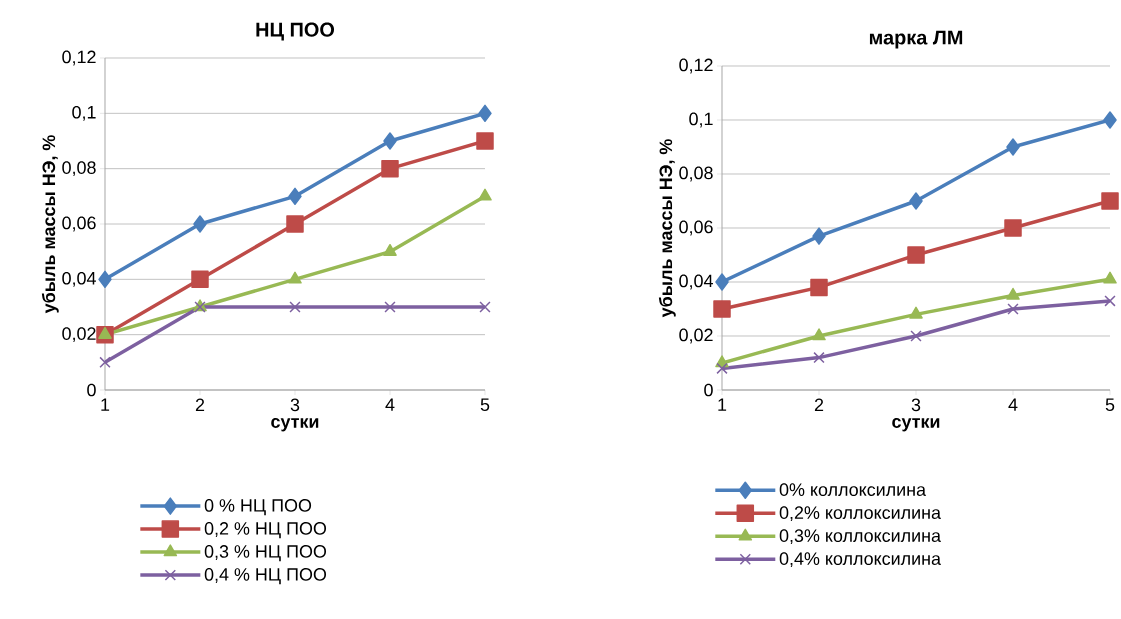 The height and width of the screenshot is (619, 1121). What do you see at coordinates (860, 560) in the screenshot?
I see `legend-label: 0,4% коллоксилина` at bounding box center [860, 560].